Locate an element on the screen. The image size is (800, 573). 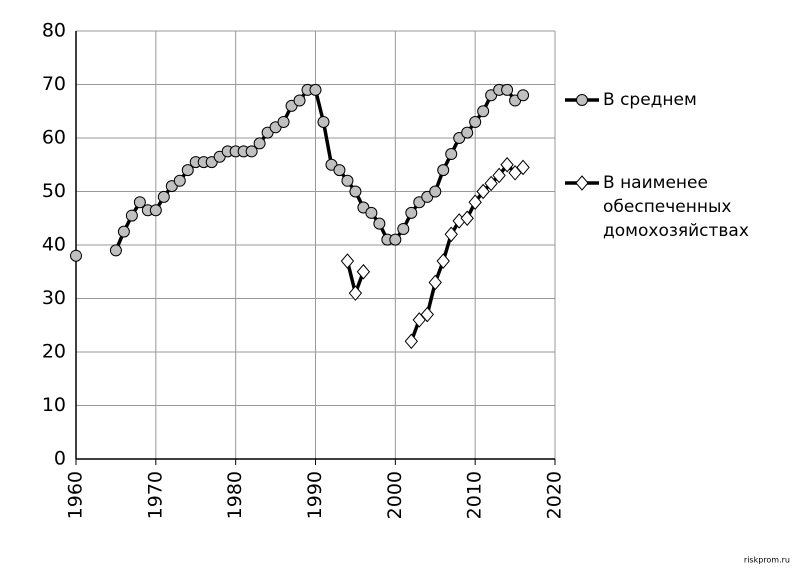
x-tick-label: 1990 is located at coordinates (315, 495).